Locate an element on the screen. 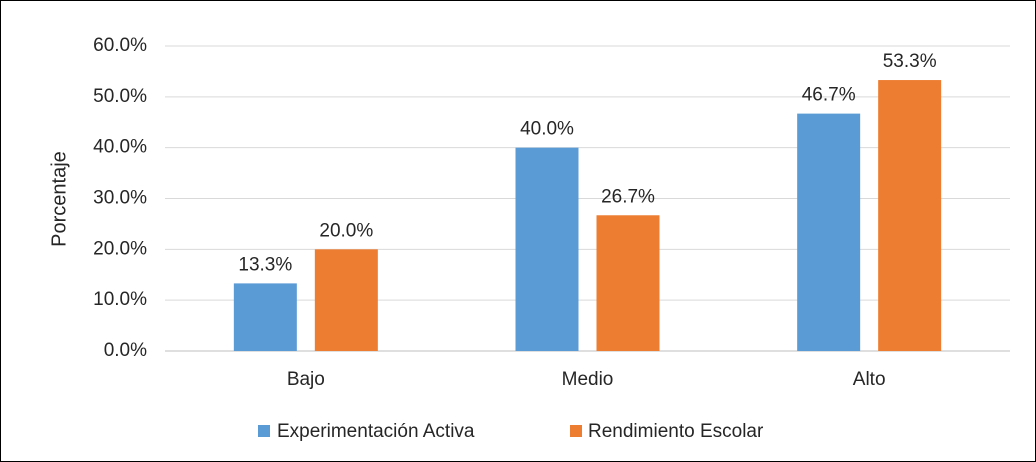 Image resolution: width=1036 pixels, height=462 pixels. data-label: 53.3% is located at coordinates (910, 61).